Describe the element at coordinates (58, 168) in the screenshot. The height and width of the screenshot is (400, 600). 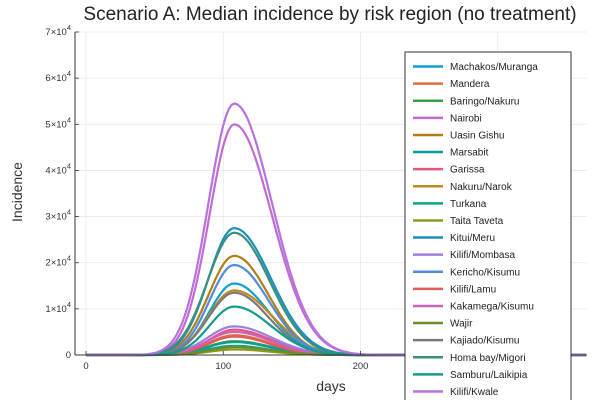
I see `y-tick-label: 4×10⁴` at that location.